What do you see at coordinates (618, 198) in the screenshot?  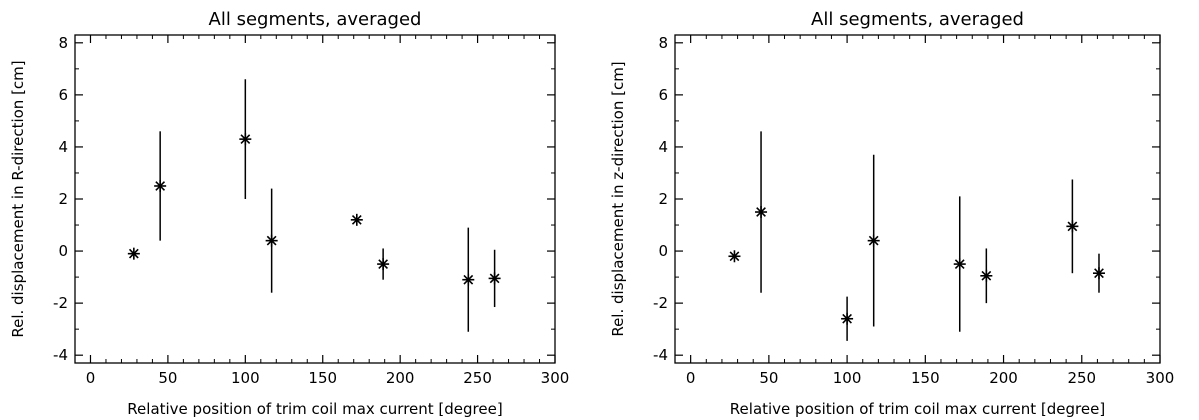 I see `y-axis-label: Rel. displacement in z-direction [cm]` at bounding box center [618, 198].